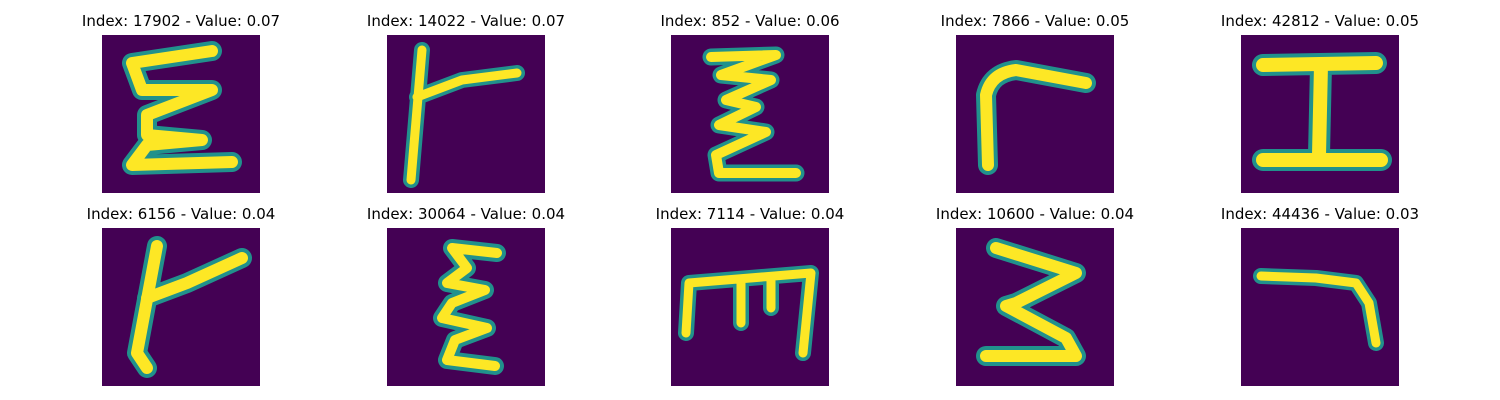  I want to click on panel-title: Index: 42812 - Value: 0.05, so click(1320, 21).